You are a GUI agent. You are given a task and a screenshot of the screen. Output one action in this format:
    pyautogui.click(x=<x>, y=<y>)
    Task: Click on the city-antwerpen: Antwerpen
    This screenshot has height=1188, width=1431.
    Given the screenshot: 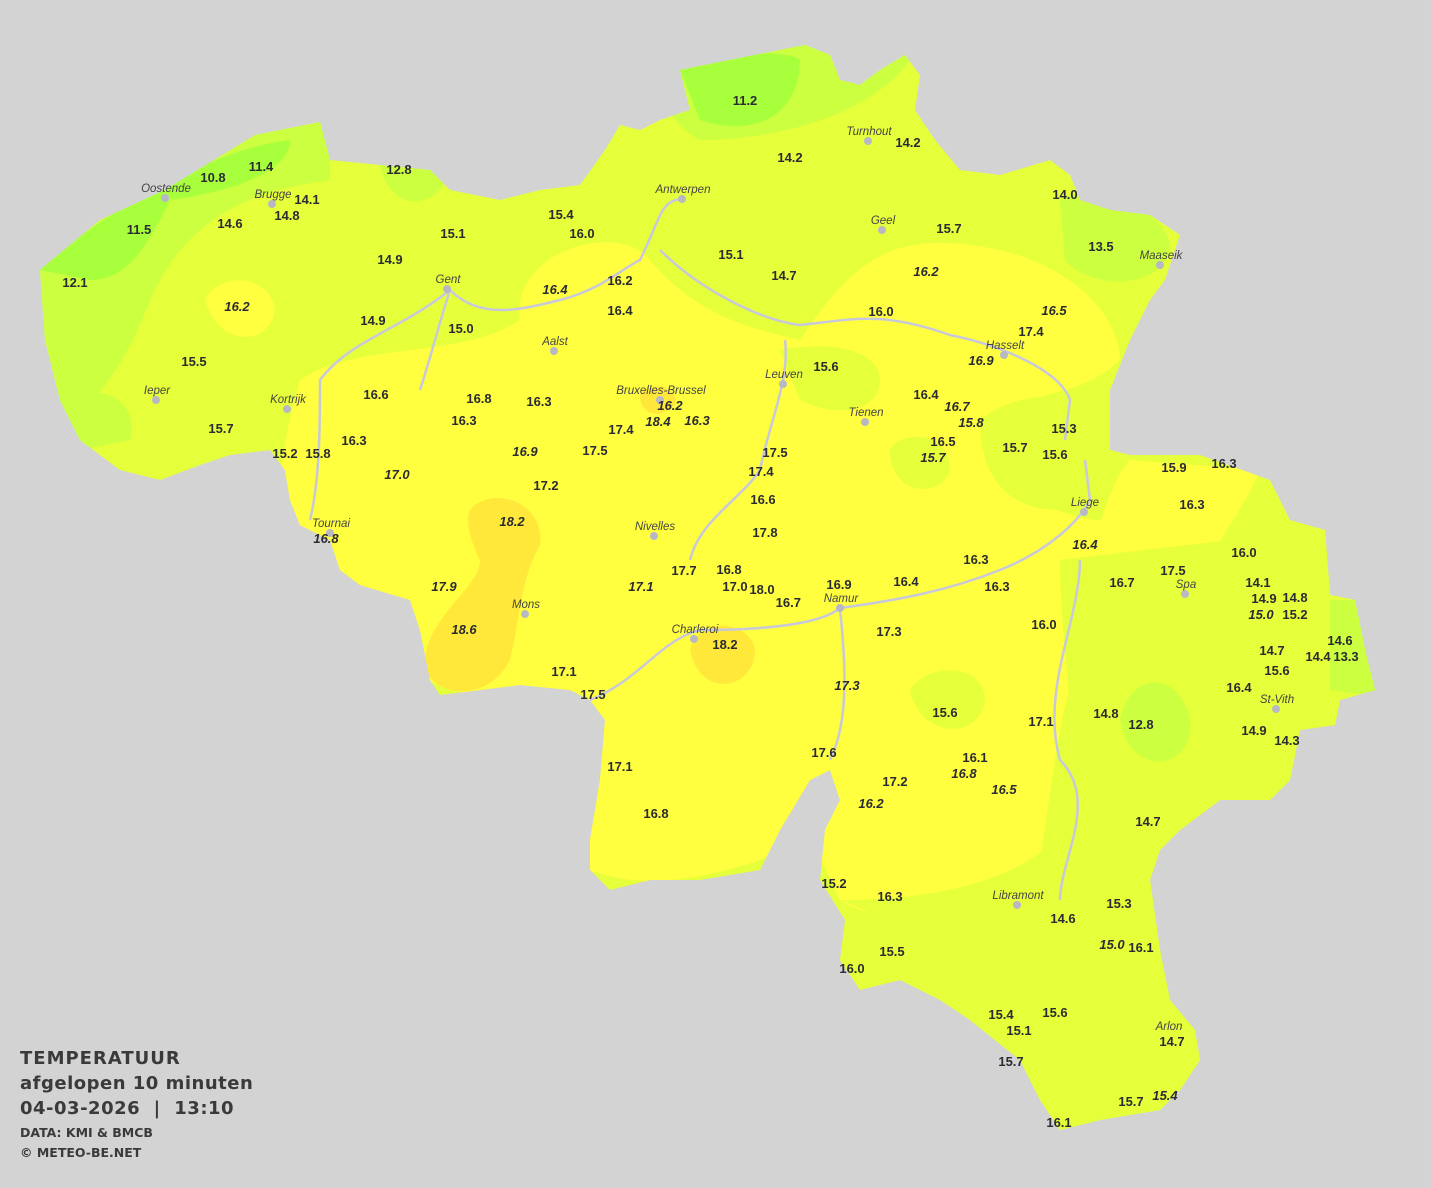 What is the action you would take?
    pyautogui.click(x=682, y=193)
    